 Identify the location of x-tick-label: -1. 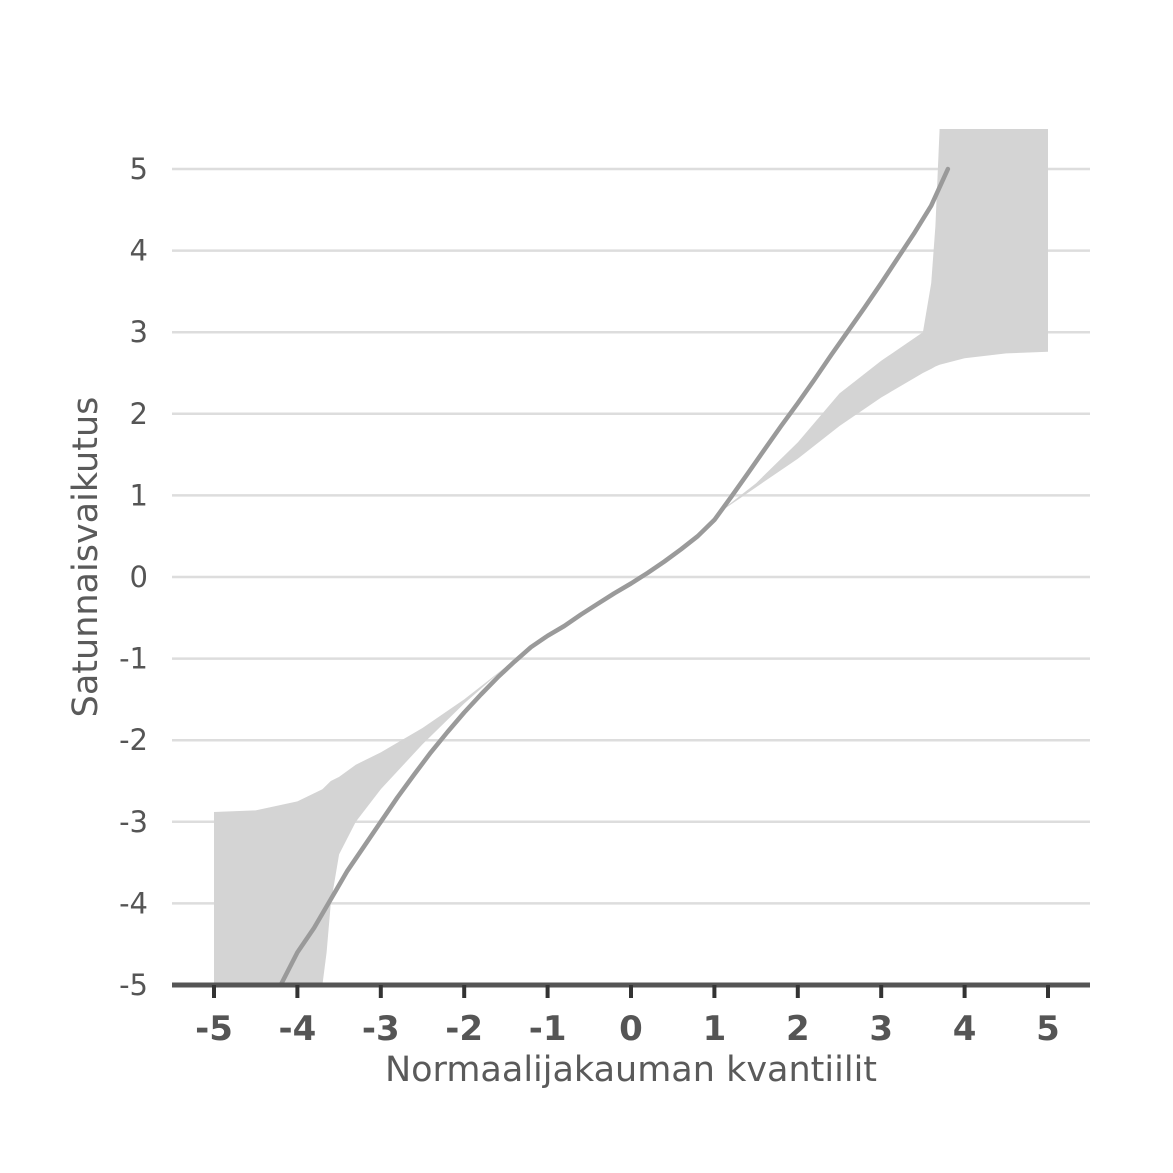
(548, 1029).